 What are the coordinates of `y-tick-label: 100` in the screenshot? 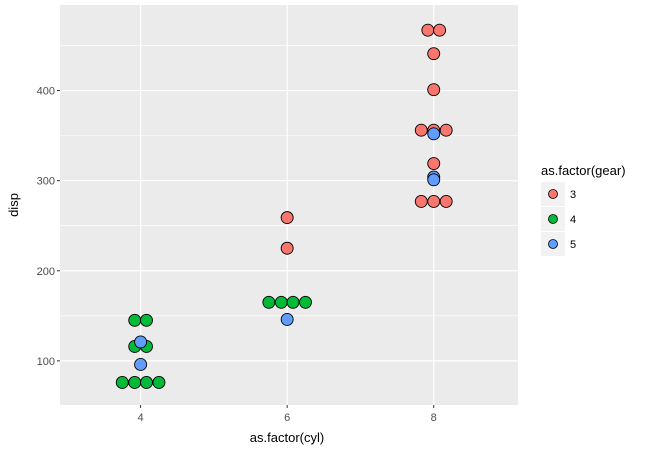 It's located at (46, 362).